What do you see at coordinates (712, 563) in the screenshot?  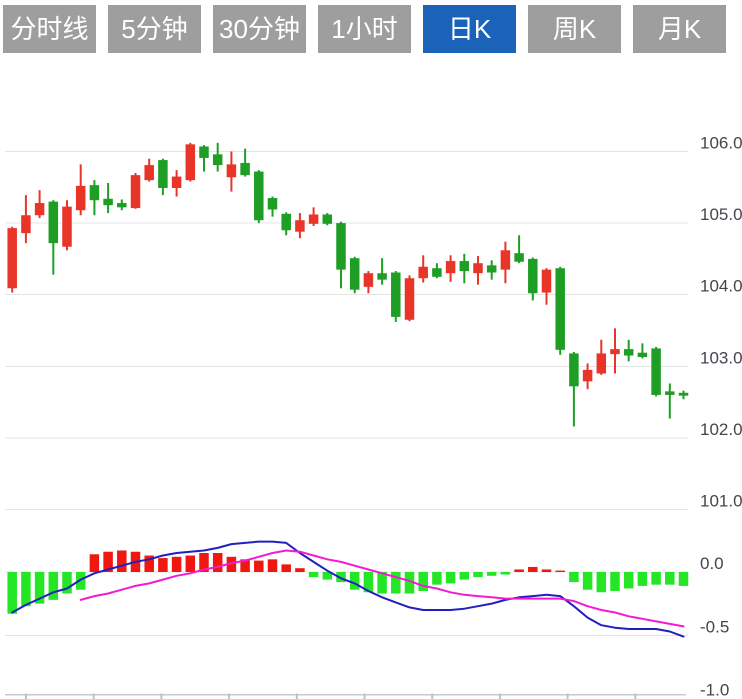 I see `macd-axis-label: 0.0` at bounding box center [712, 563].